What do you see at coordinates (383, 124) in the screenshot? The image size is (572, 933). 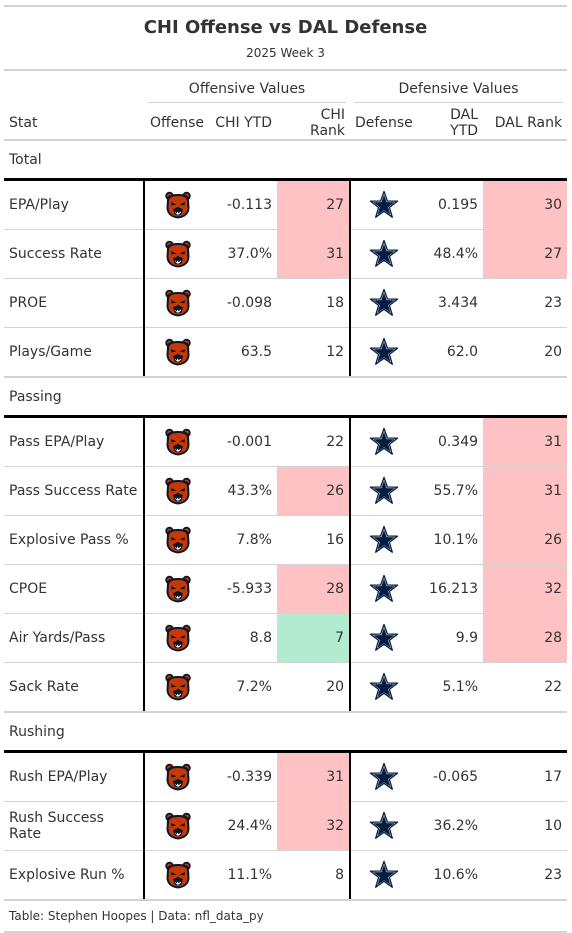 I see `col-header-defense: Defense` at bounding box center [383, 124].